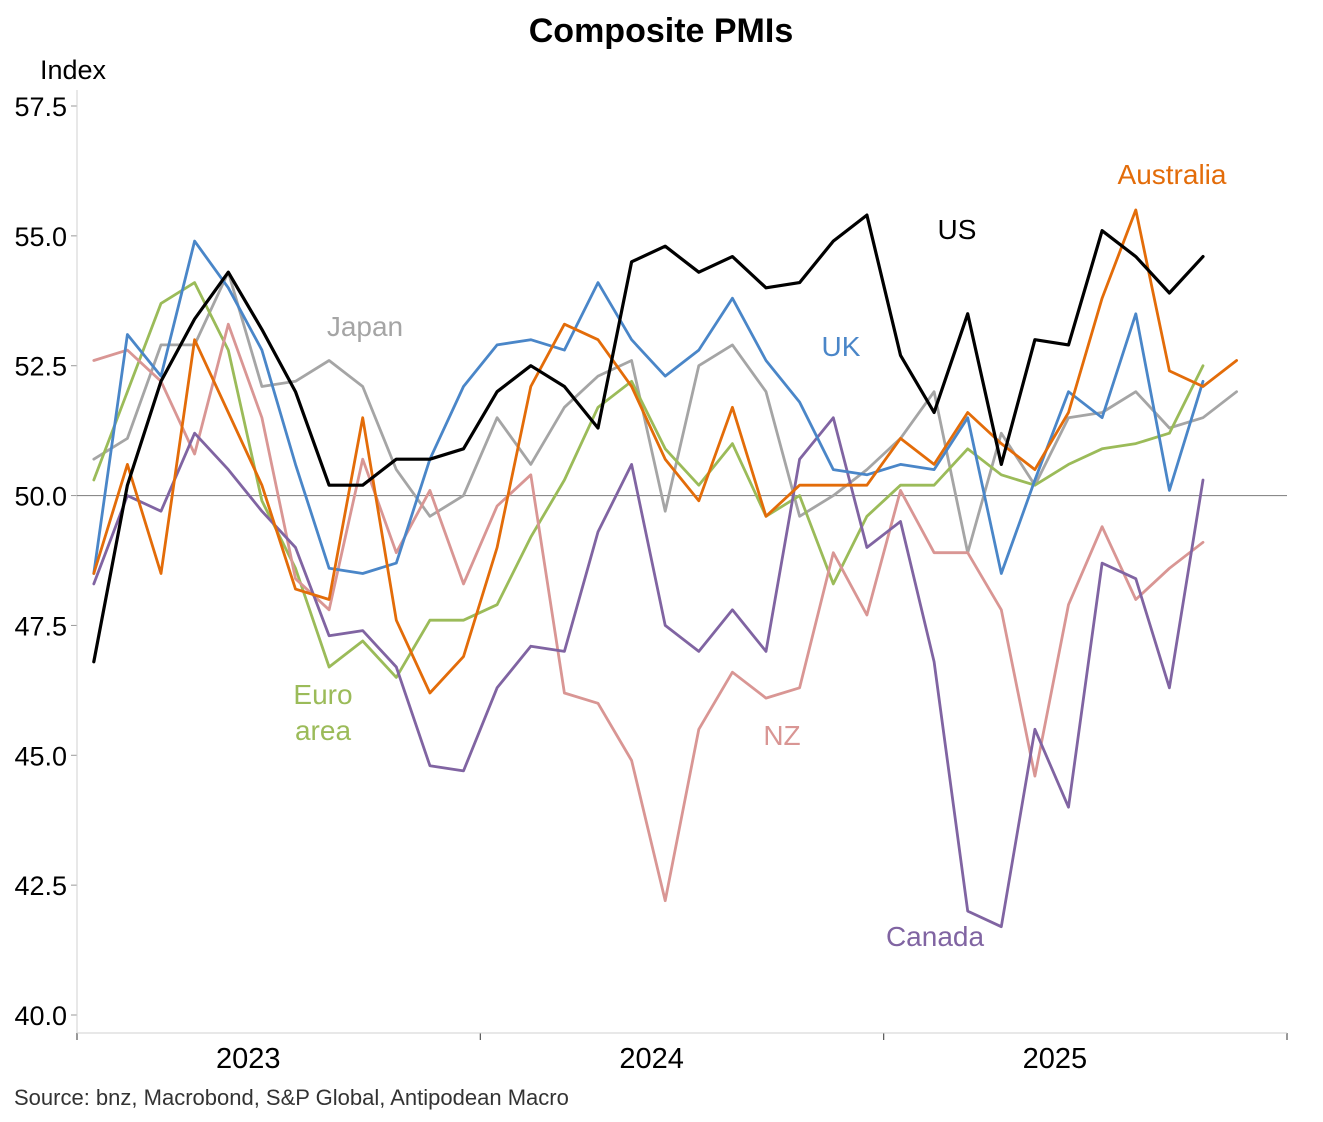 The image size is (1323, 1122). What do you see at coordinates (40, 367) in the screenshot?
I see `y-tick-label: 52.5` at bounding box center [40, 367].